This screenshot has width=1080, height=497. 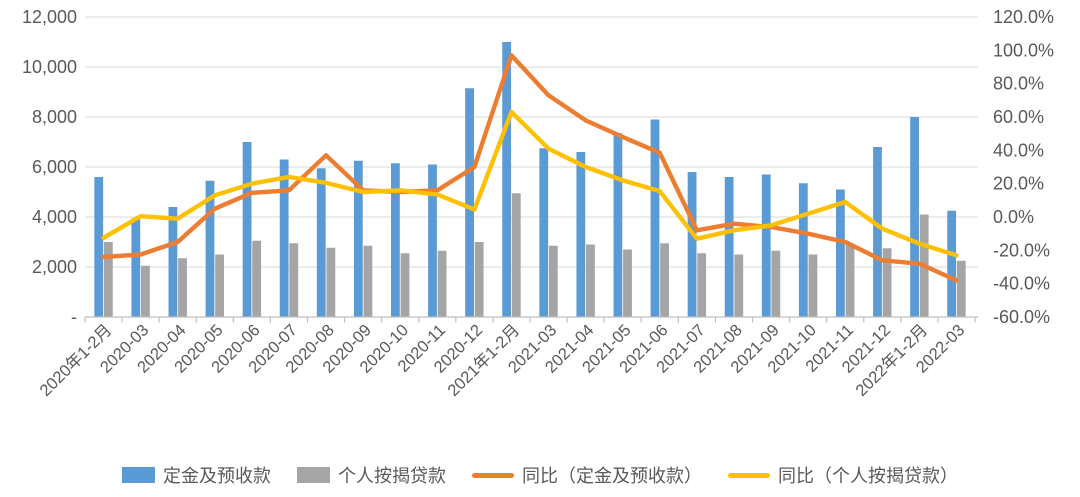 I want to click on legend-item-mortgage: 个人按揭贷款, so click(x=371, y=475).